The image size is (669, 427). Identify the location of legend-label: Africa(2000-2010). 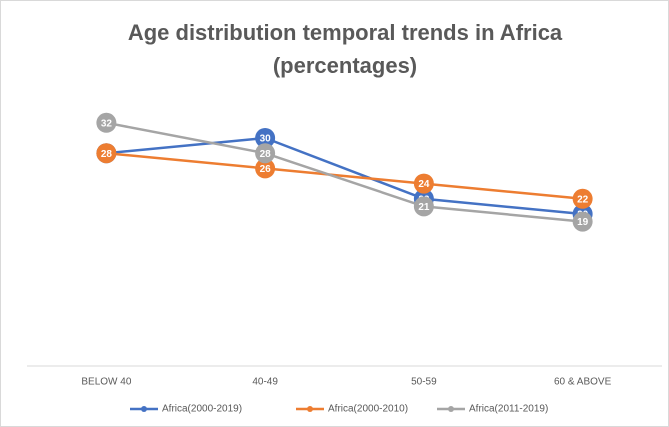
(368, 409).